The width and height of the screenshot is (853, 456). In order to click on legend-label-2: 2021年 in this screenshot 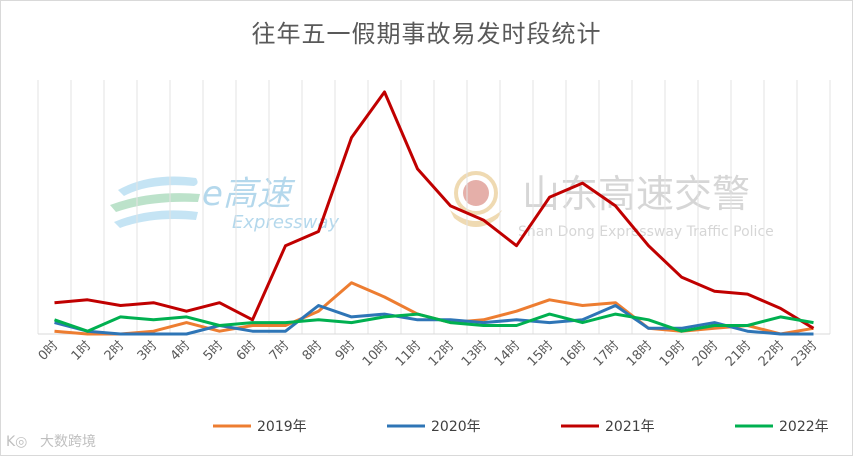, I will do `click(630, 427)`.